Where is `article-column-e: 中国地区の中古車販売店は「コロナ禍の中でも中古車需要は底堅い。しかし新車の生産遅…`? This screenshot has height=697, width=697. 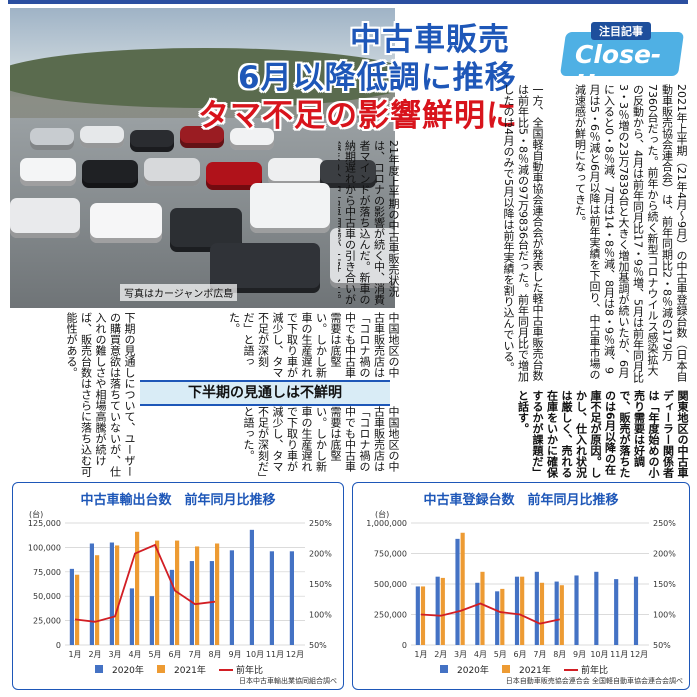 article-column-e: 中国地区の中古車販売店は「コロナ禍の中でも中古車需要は底堅い。しかし新車の生産遅… is located at coordinates (270, 345).